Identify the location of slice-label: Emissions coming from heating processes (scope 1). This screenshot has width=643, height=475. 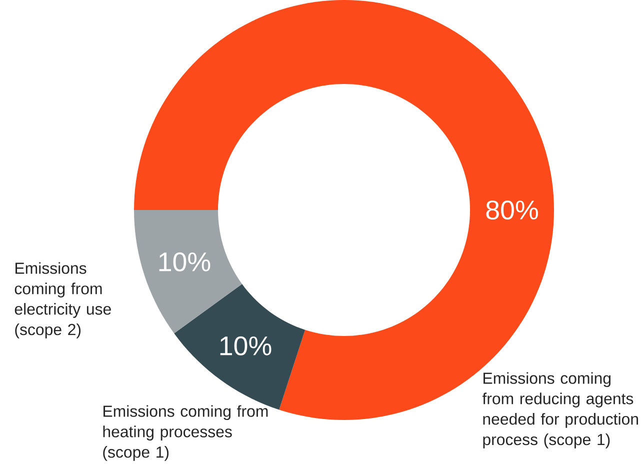
(185, 433).